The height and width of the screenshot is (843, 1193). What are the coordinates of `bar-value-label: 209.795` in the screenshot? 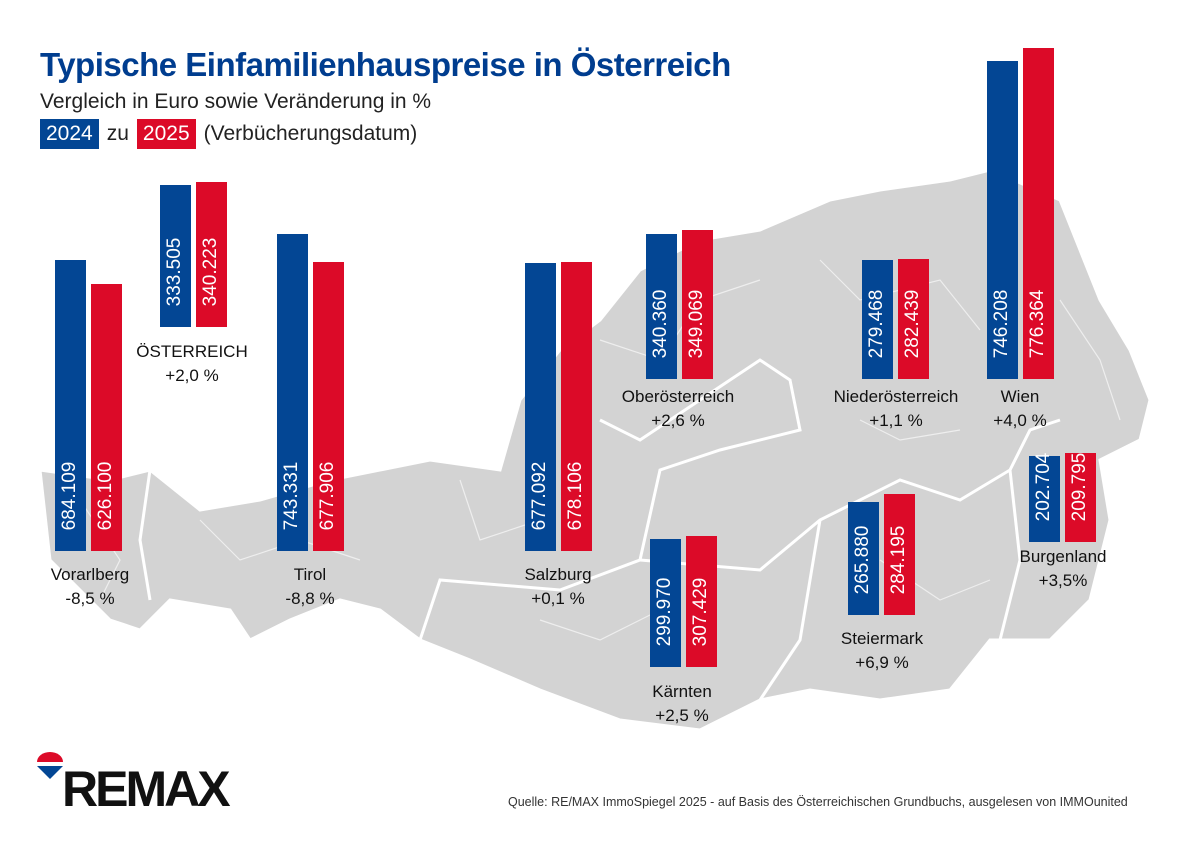 It's located at (1079, 487).